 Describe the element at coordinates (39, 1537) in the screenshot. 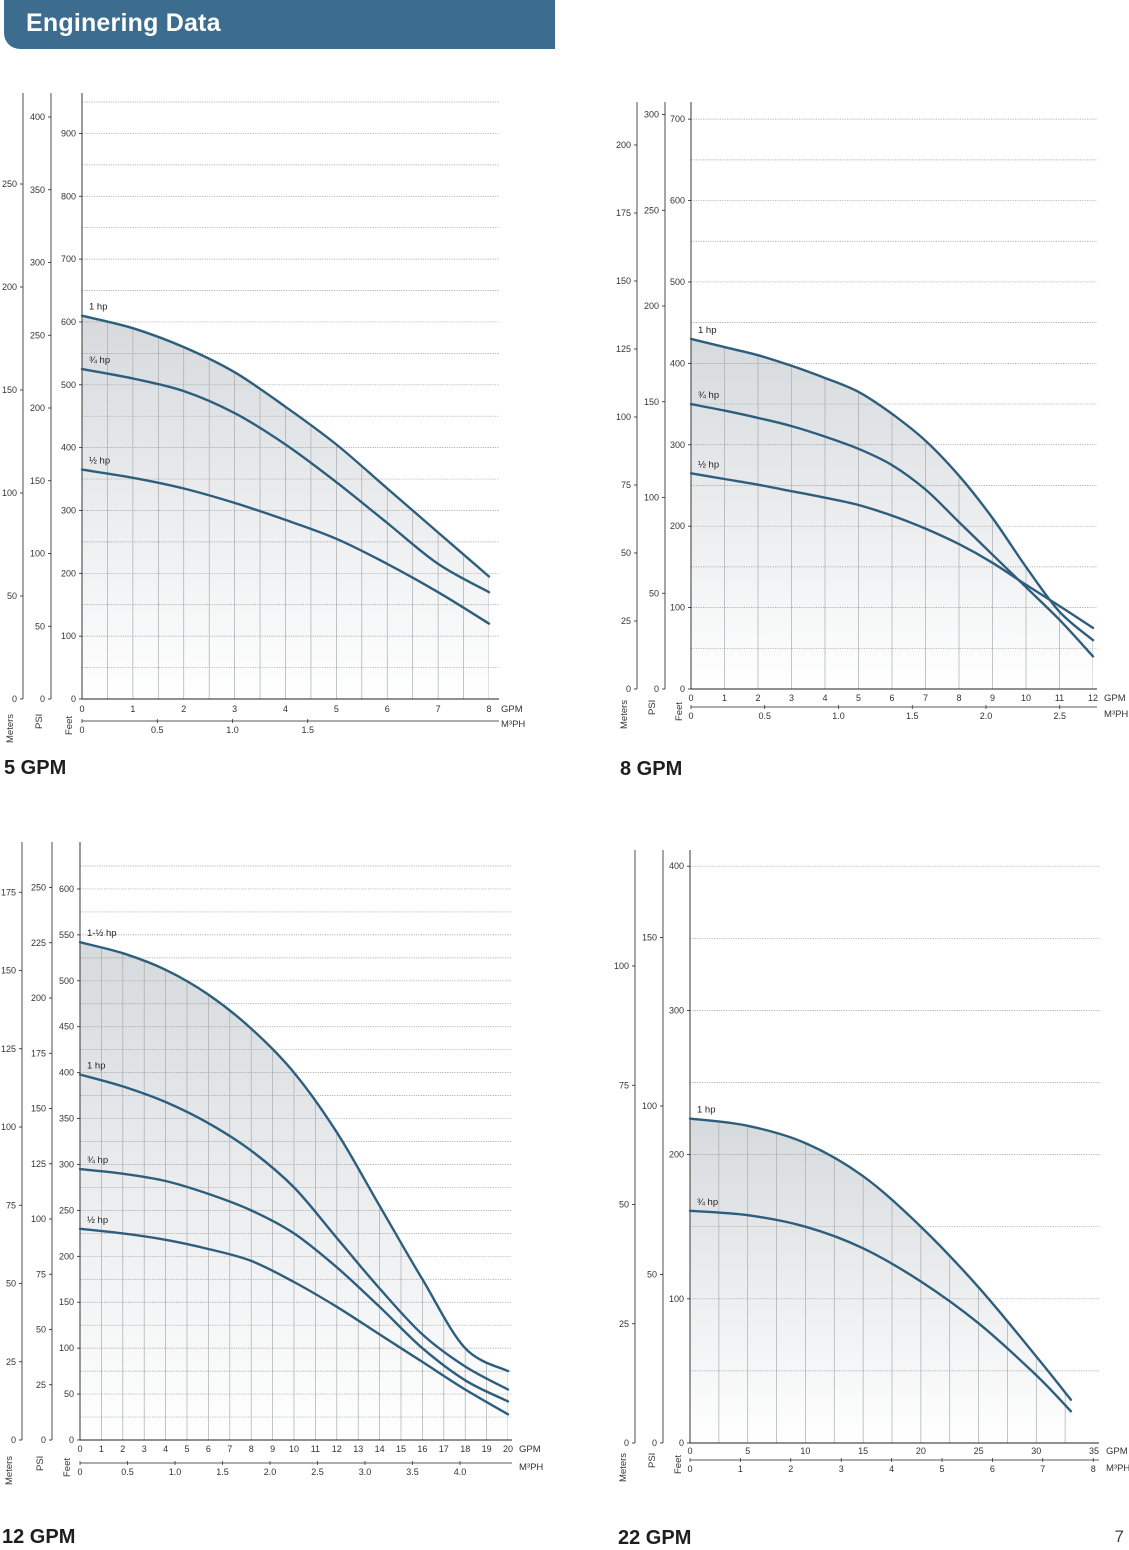

I see `chart-title-12gpm: 12 GPM` at that location.